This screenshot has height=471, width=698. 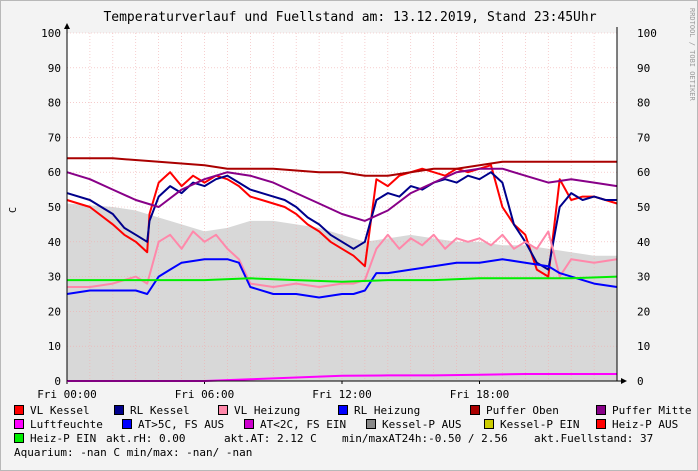 I want to click on legend-item-heiz-p-ein: Heiz-P EIN, so click(x=55, y=438).